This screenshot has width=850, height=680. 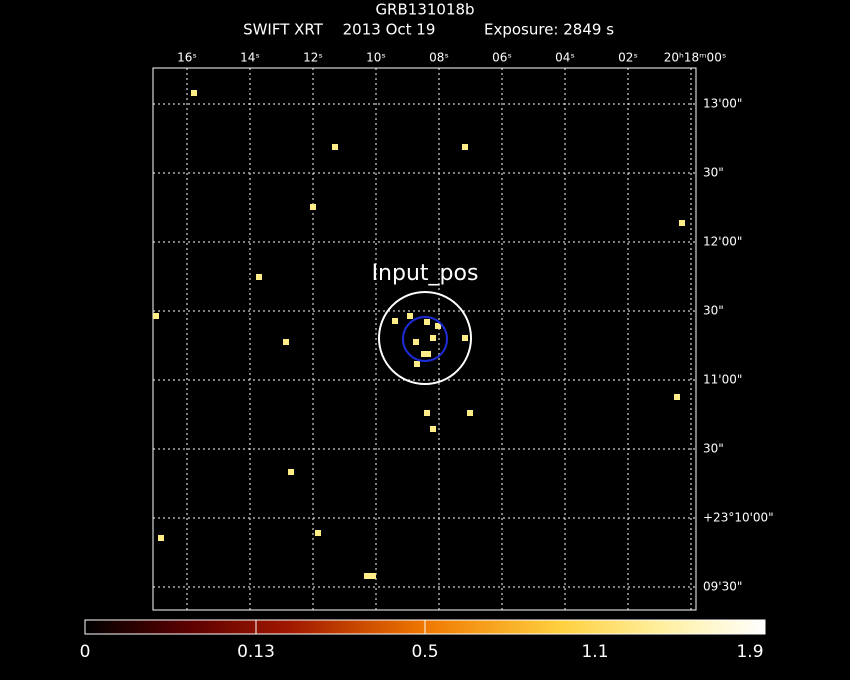 I want to click on instrument: SWIFT XRT, so click(x=283, y=30).